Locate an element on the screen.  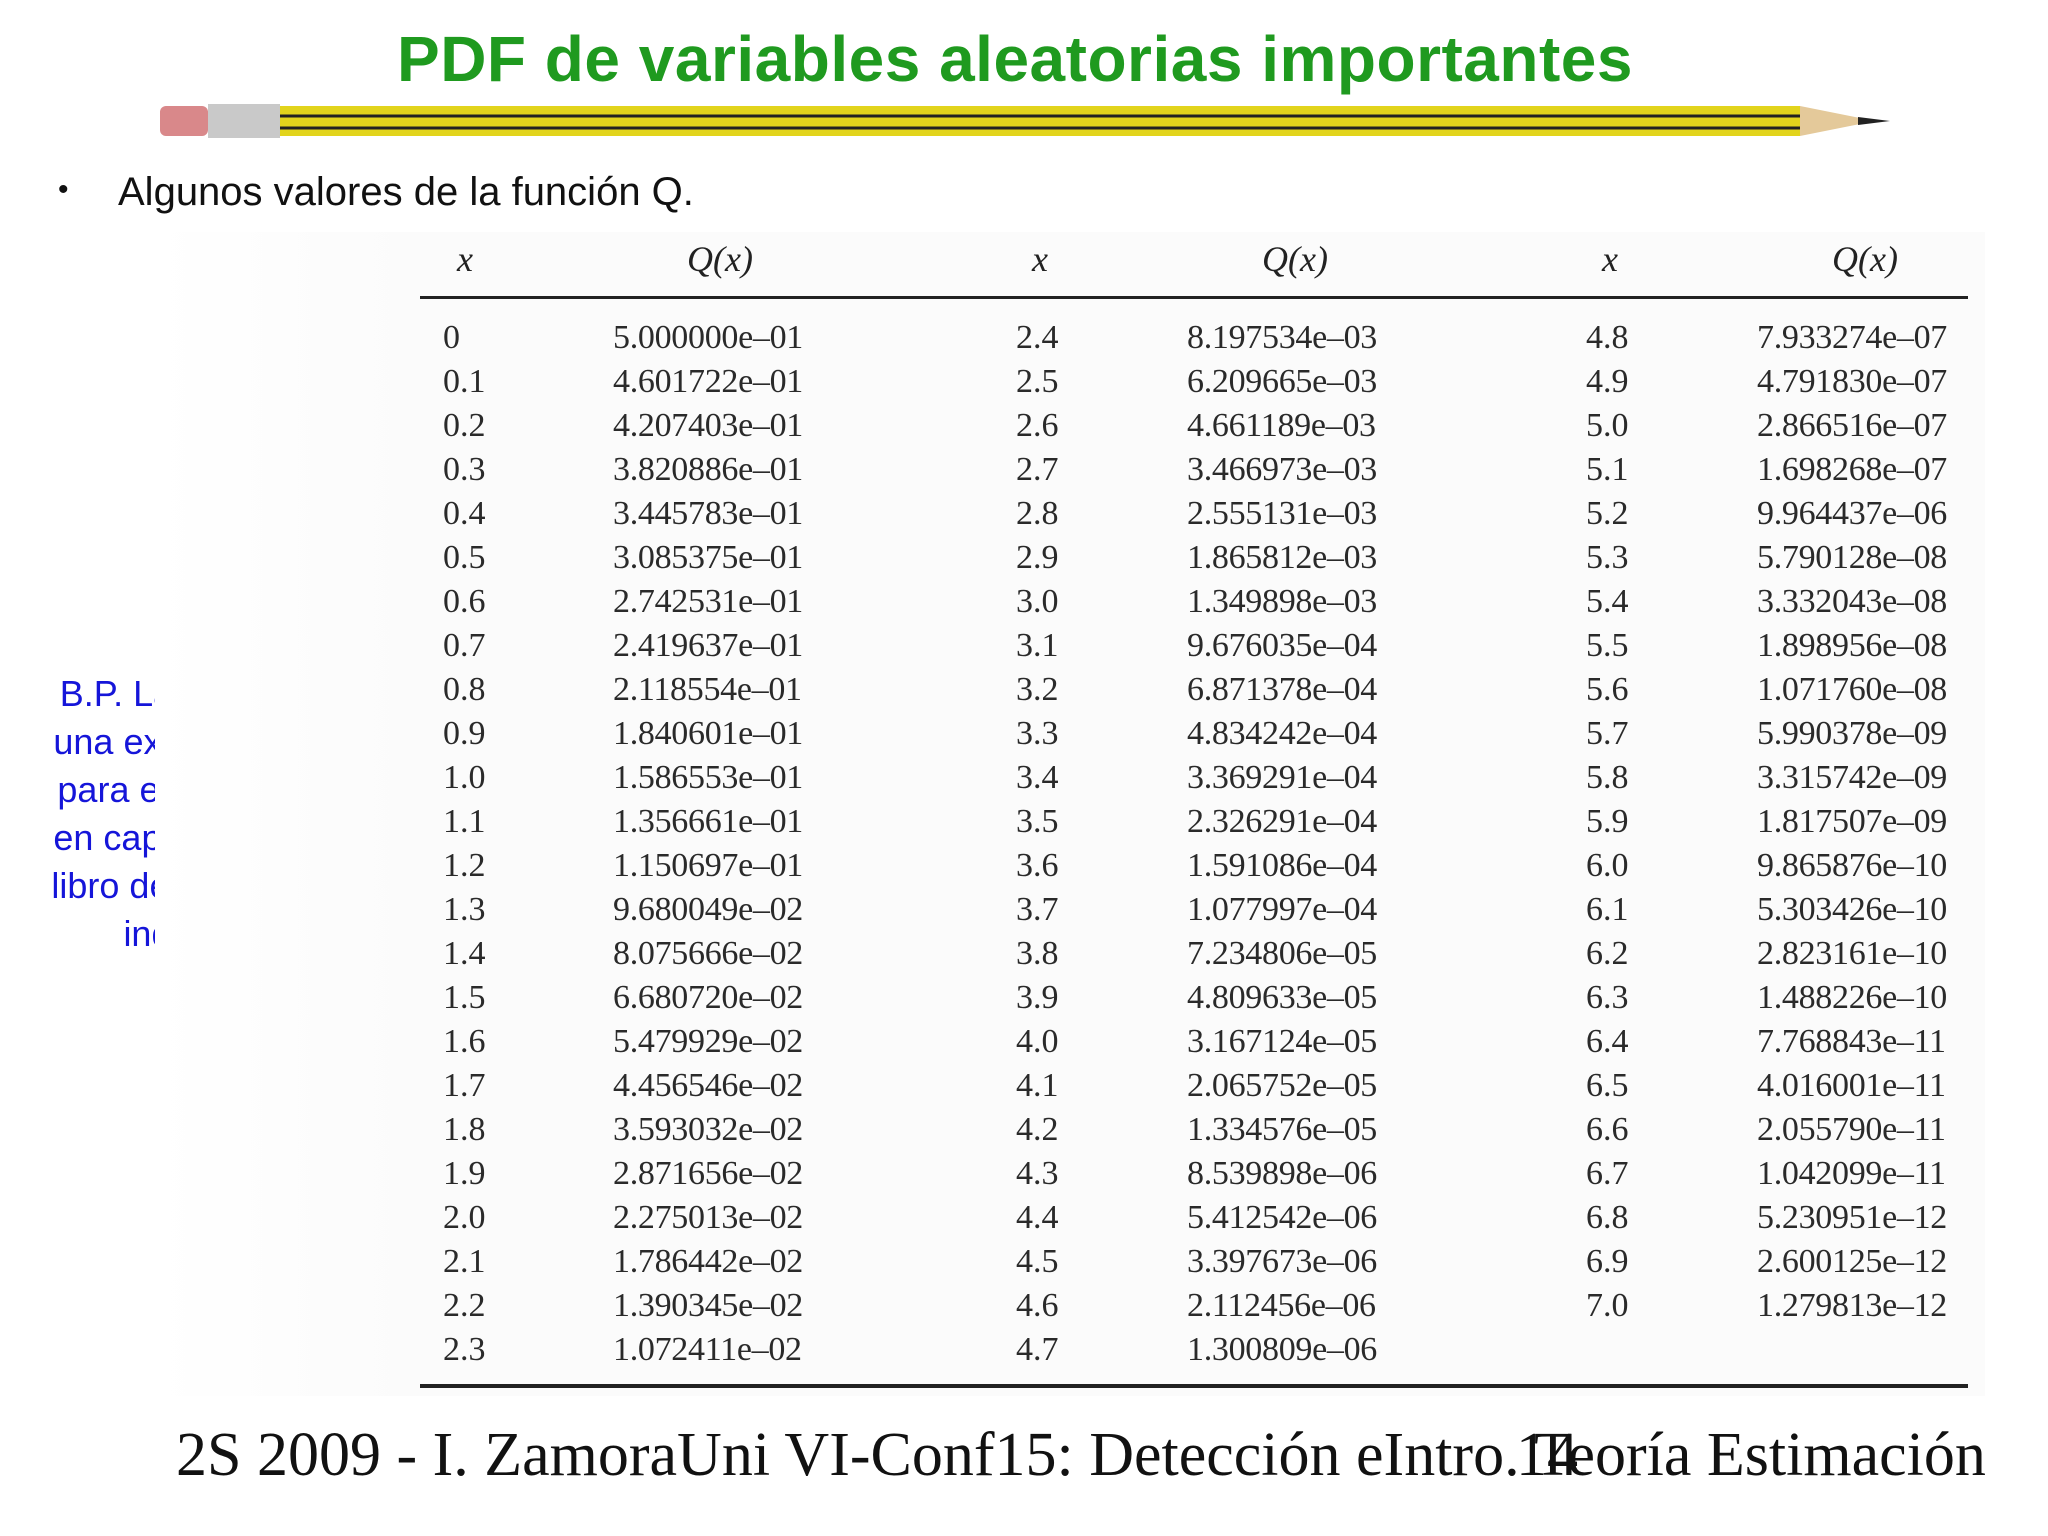
pencil-eraser is located at coordinates (184, 121).